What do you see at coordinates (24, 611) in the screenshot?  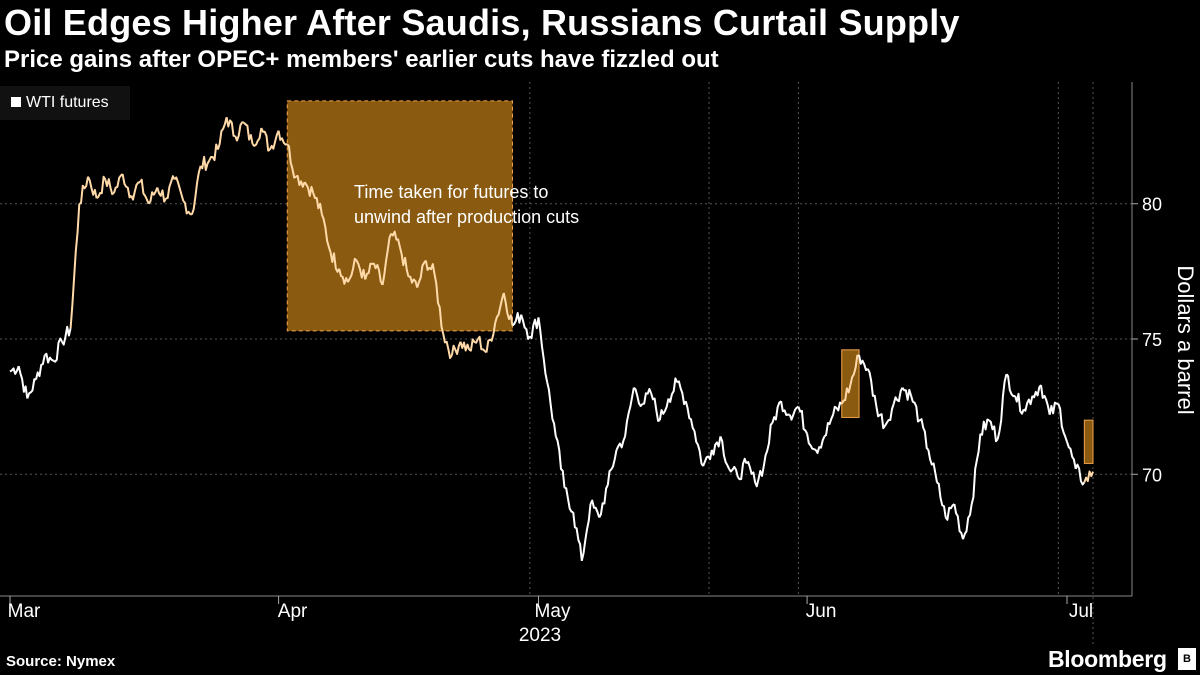 I see `x-tick-label: Mar` at bounding box center [24, 611].